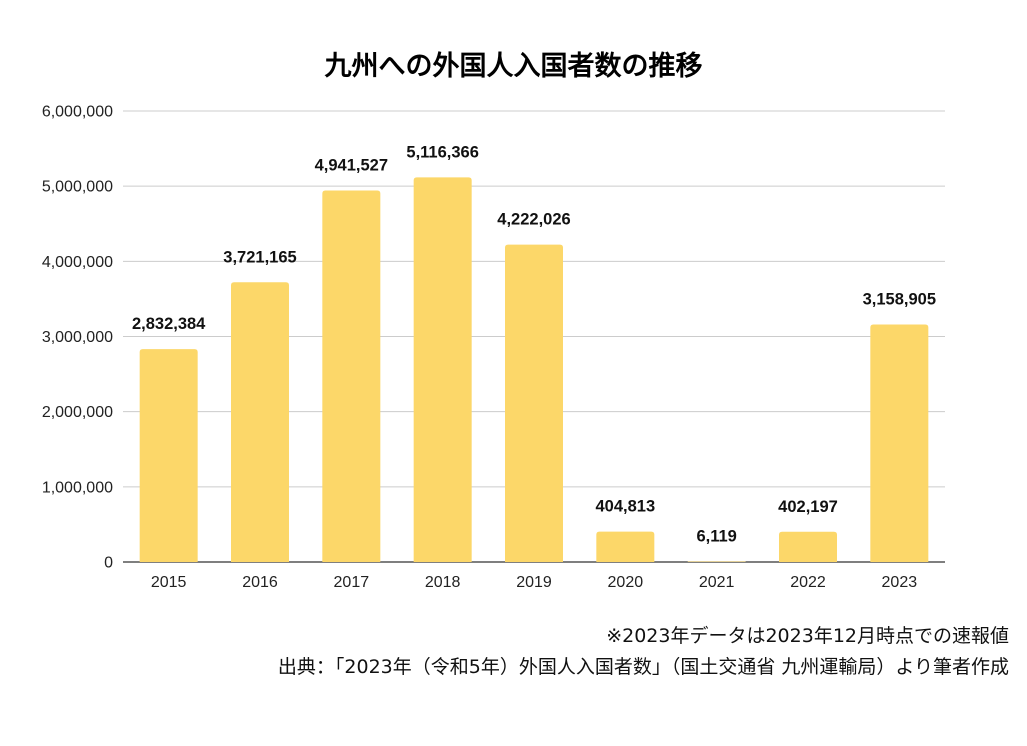  What do you see at coordinates (77, 487) in the screenshot?
I see `y-tick-label: 1,000,000` at bounding box center [77, 487].